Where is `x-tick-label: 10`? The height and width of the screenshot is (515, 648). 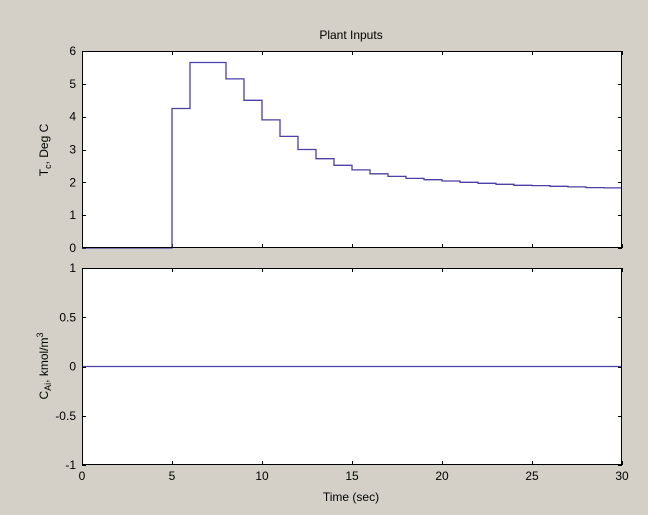 x-tick-label: 10 is located at coordinates (262, 476).